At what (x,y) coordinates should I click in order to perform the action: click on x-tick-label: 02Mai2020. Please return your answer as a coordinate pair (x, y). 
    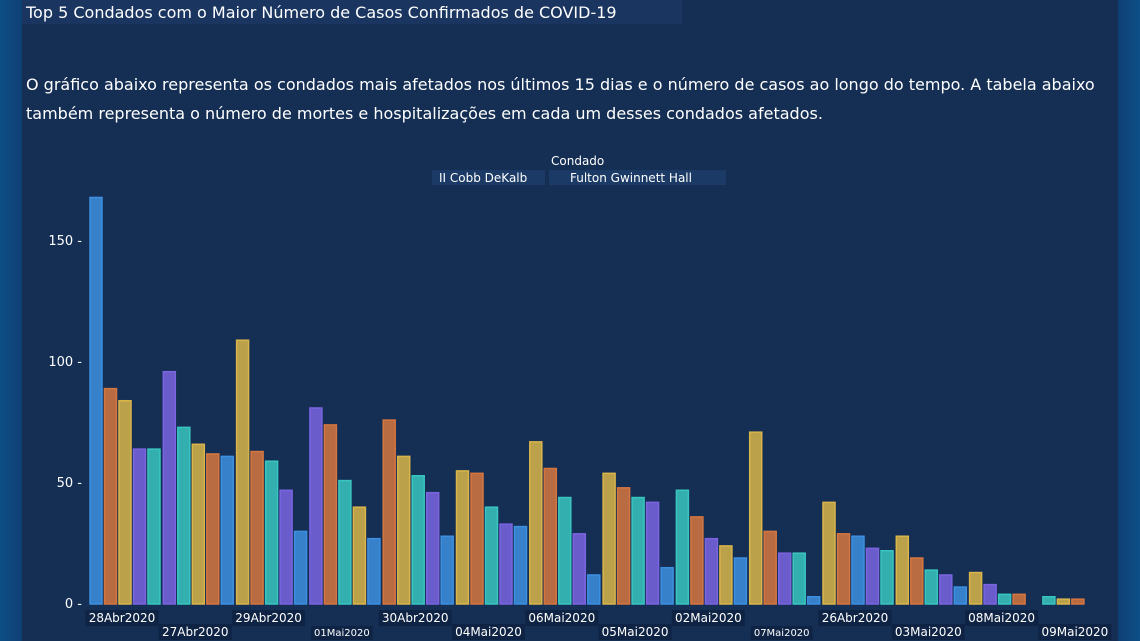
    Looking at the image, I should click on (708, 618).